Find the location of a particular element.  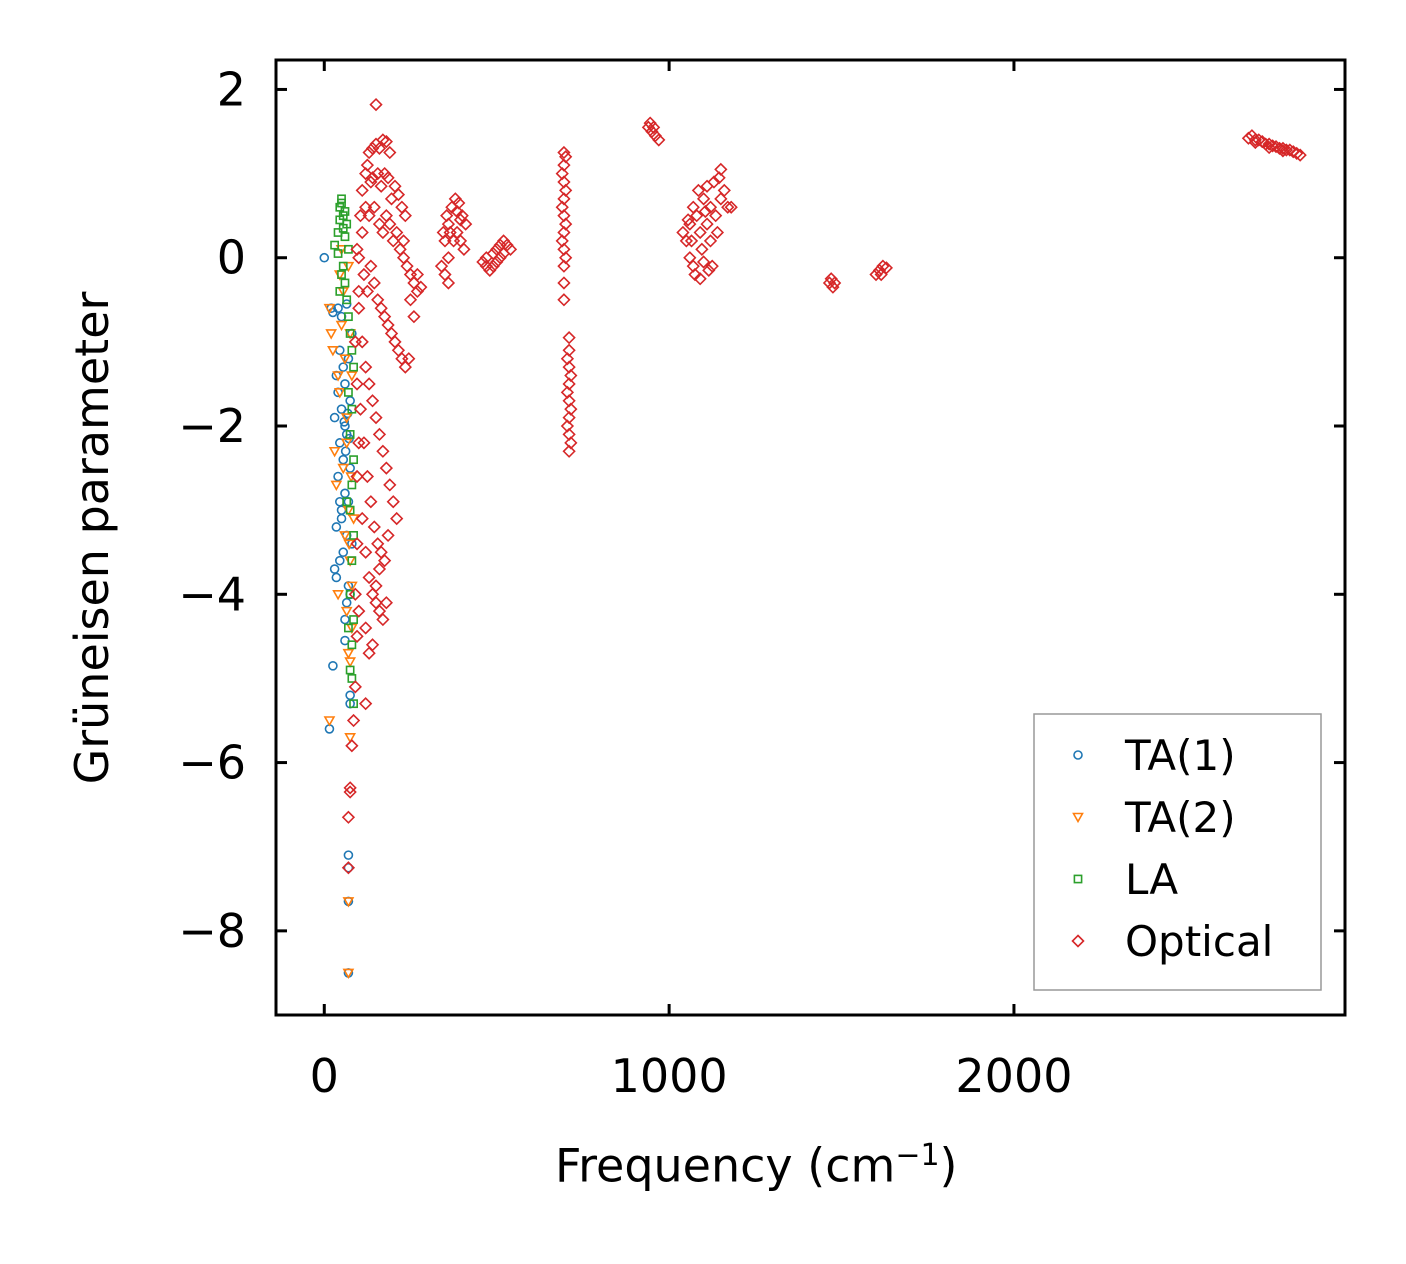

legend-box is located at coordinates (1177, 852).